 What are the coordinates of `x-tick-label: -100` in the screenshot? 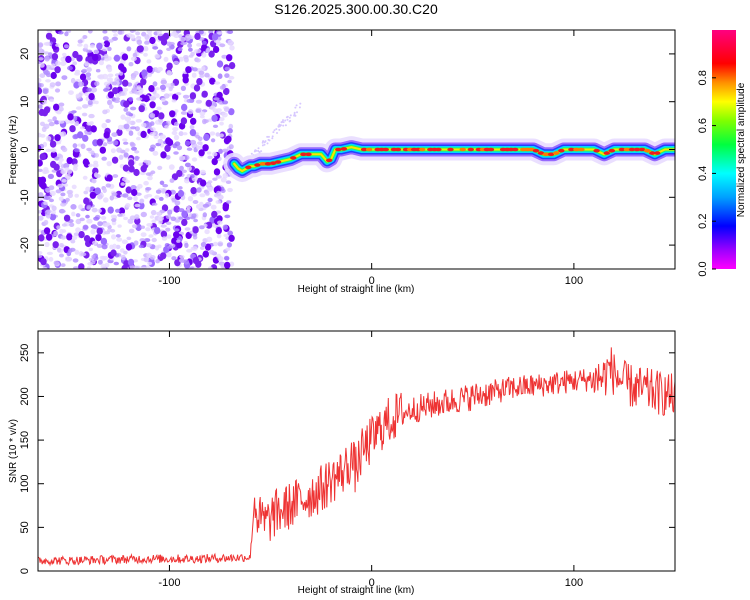 It's located at (169, 583).